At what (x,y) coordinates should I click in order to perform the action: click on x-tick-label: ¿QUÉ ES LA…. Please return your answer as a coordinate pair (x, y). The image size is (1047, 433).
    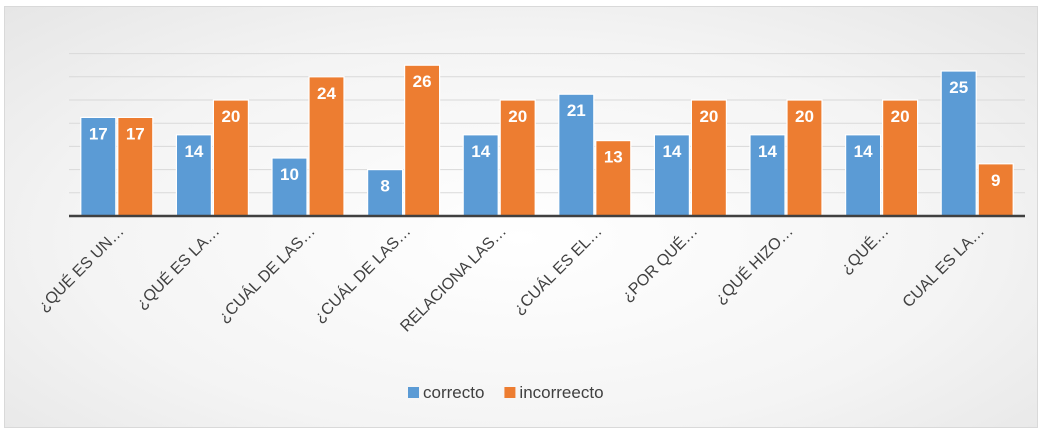
    Looking at the image, I should click on (177, 266).